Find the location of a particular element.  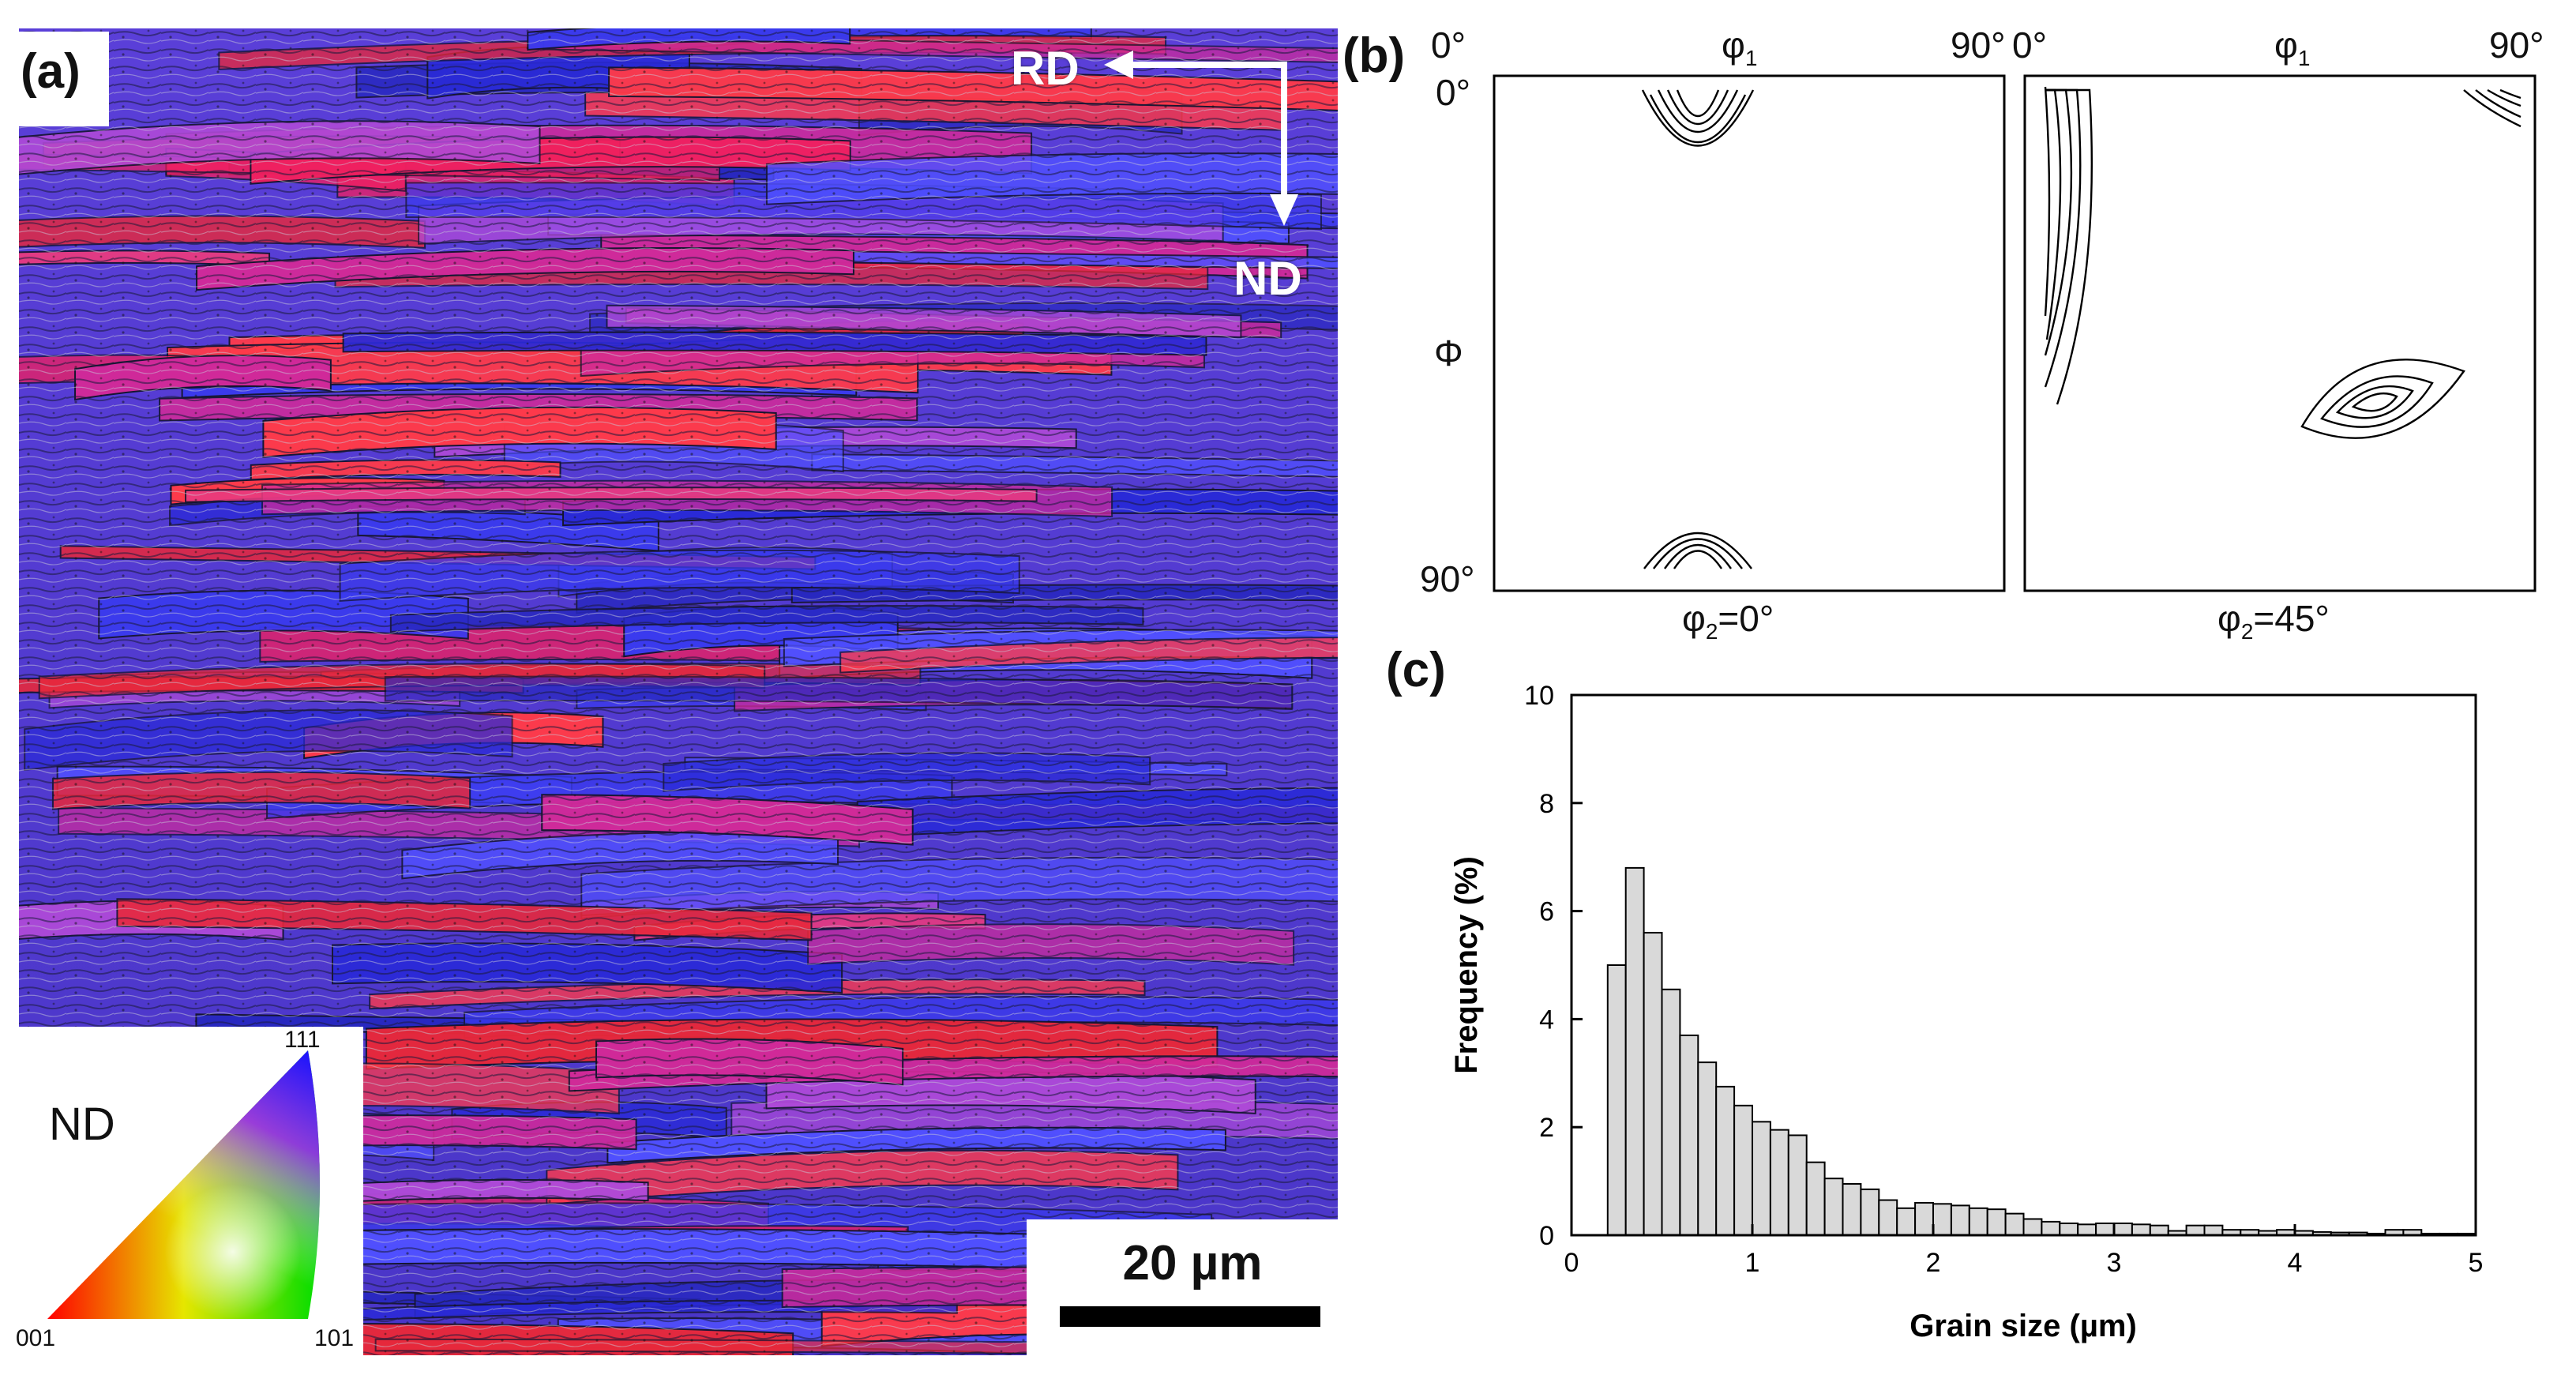

ipf-corner-111: 111 is located at coordinates (302, 1040).